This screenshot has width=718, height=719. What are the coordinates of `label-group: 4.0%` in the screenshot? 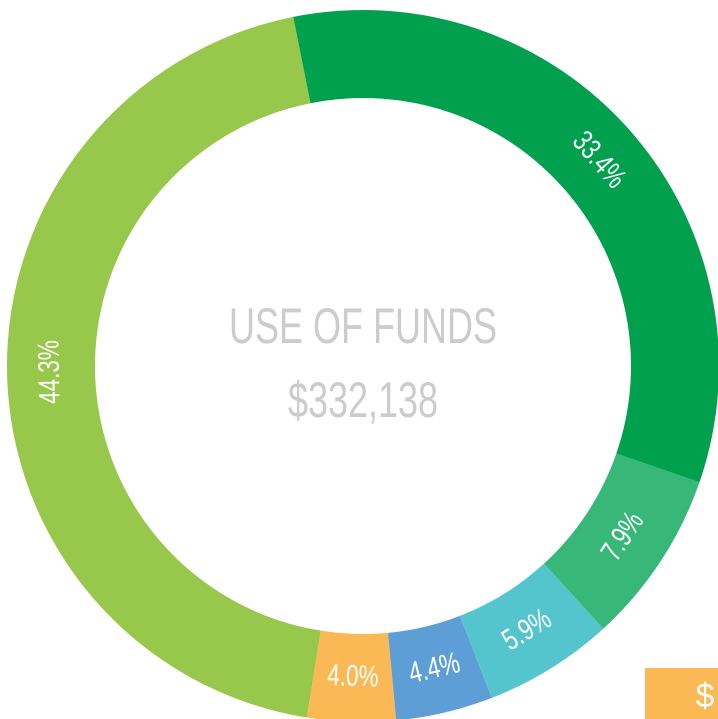 It's located at (353, 676).